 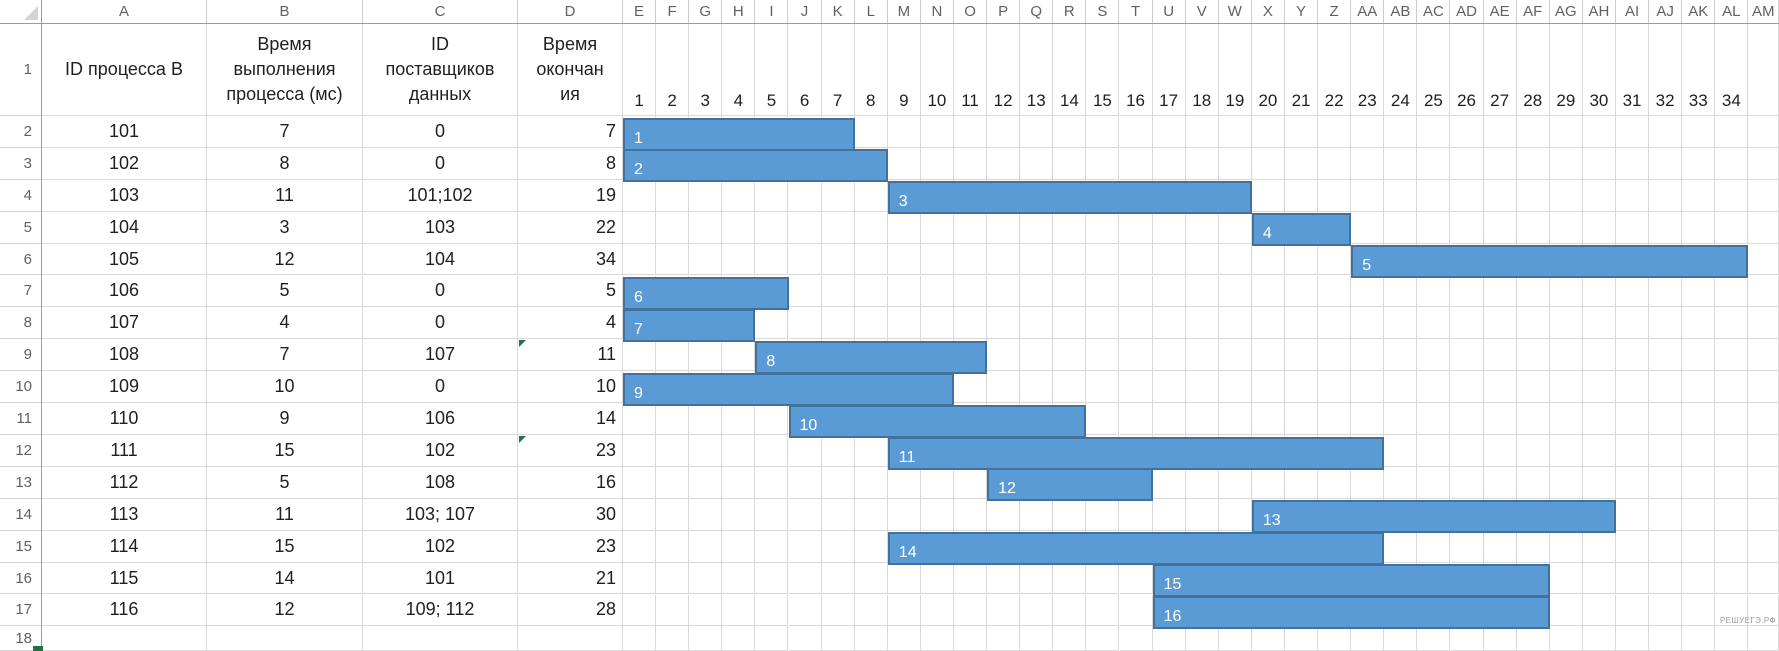 What do you see at coordinates (1434, 638) in the screenshot?
I see `cell-AC18` at bounding box center [1434, 638].